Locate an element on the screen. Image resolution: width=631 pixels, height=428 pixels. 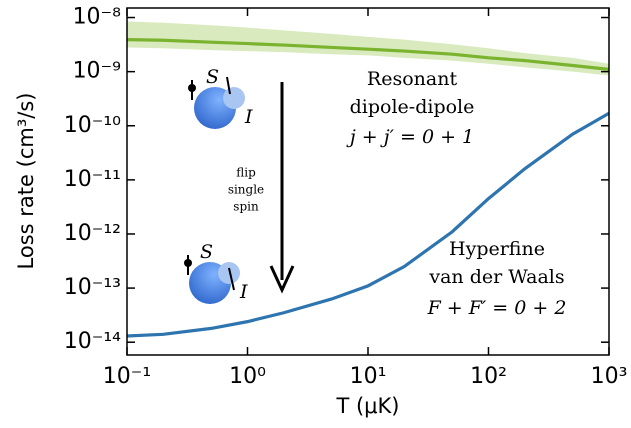
annotation: Hyperfine is located at coordinates (497, 249).